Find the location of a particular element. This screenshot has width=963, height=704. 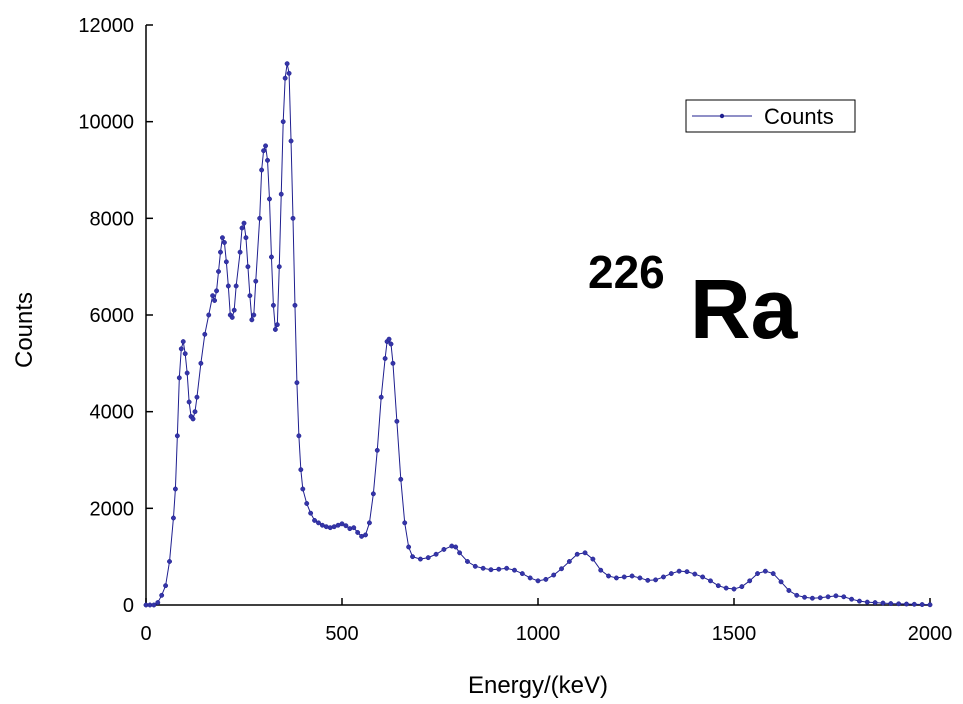

annotation-mass-number: 226 is located at coordinates (626, 272).